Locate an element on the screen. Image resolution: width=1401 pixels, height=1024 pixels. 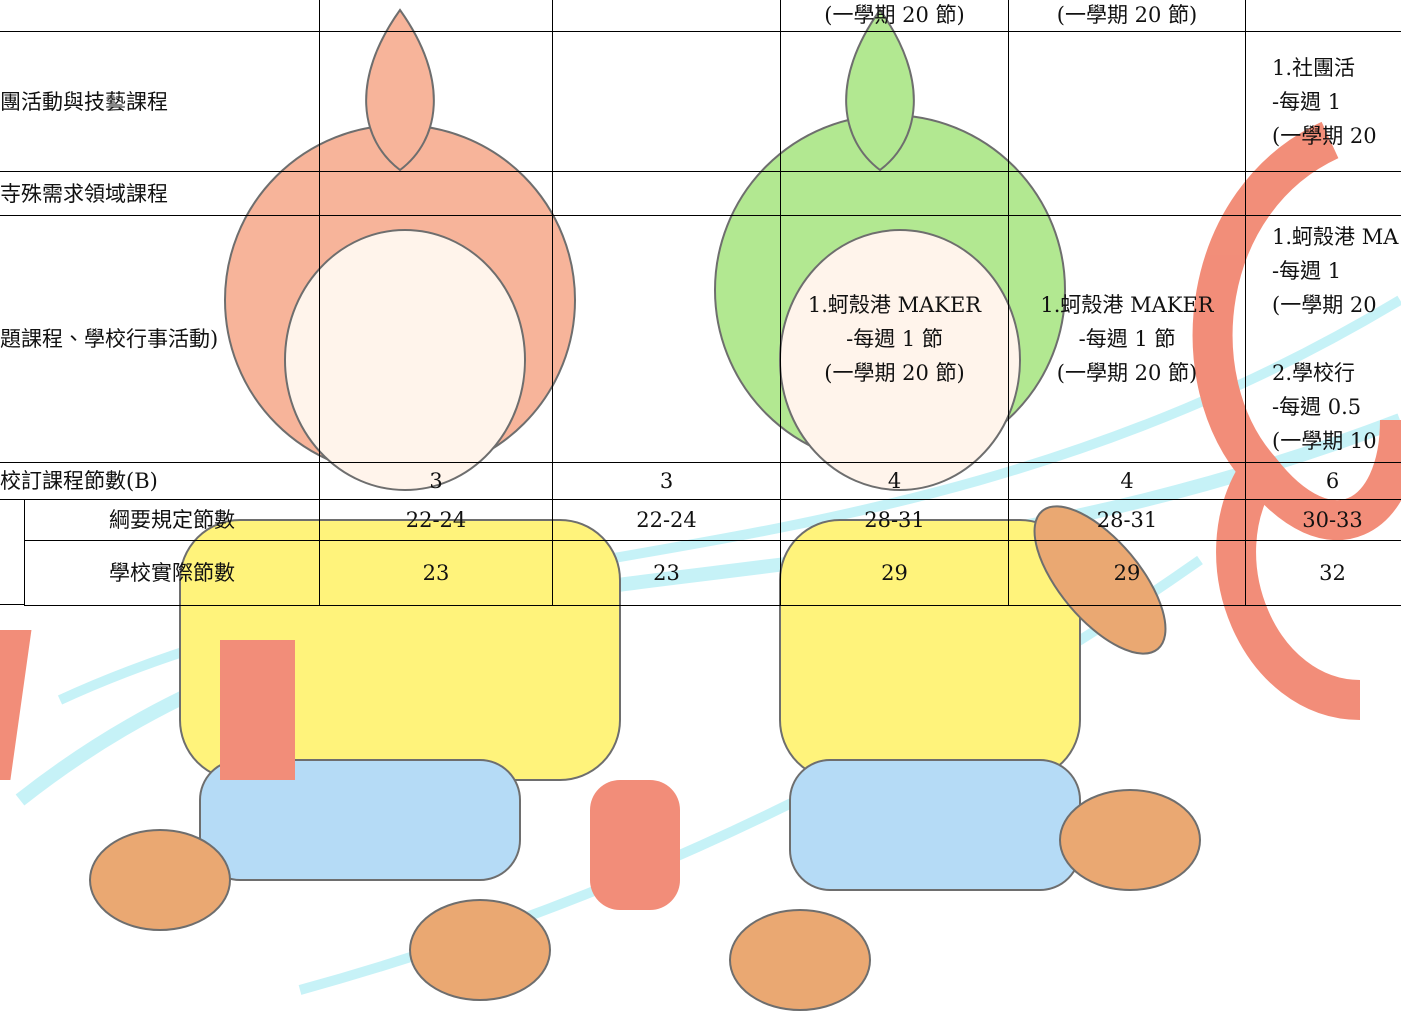
cell-text: 30-33 is located at coordinates (1332, 520).